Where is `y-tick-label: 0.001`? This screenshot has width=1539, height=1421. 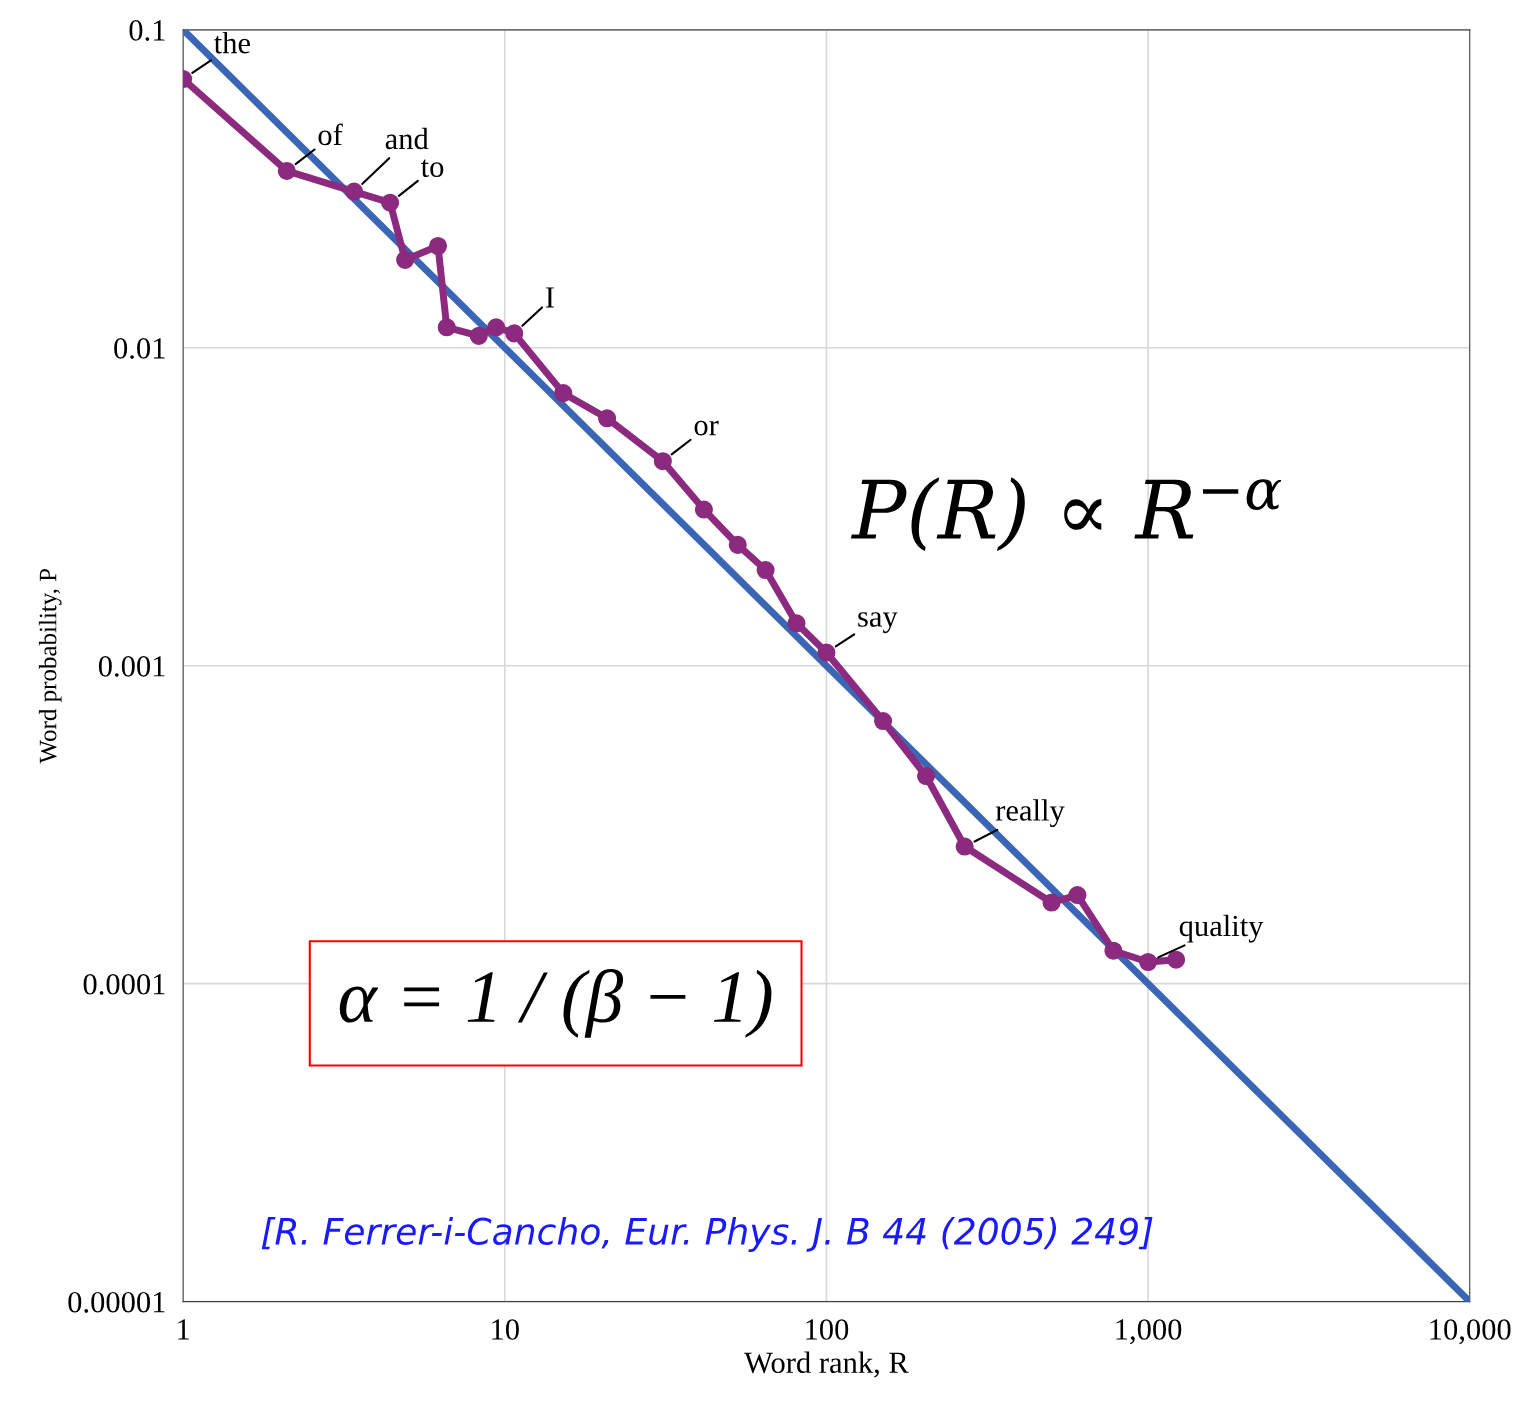
y-tick-label: 0.001 is located at coordinates (131, 666).